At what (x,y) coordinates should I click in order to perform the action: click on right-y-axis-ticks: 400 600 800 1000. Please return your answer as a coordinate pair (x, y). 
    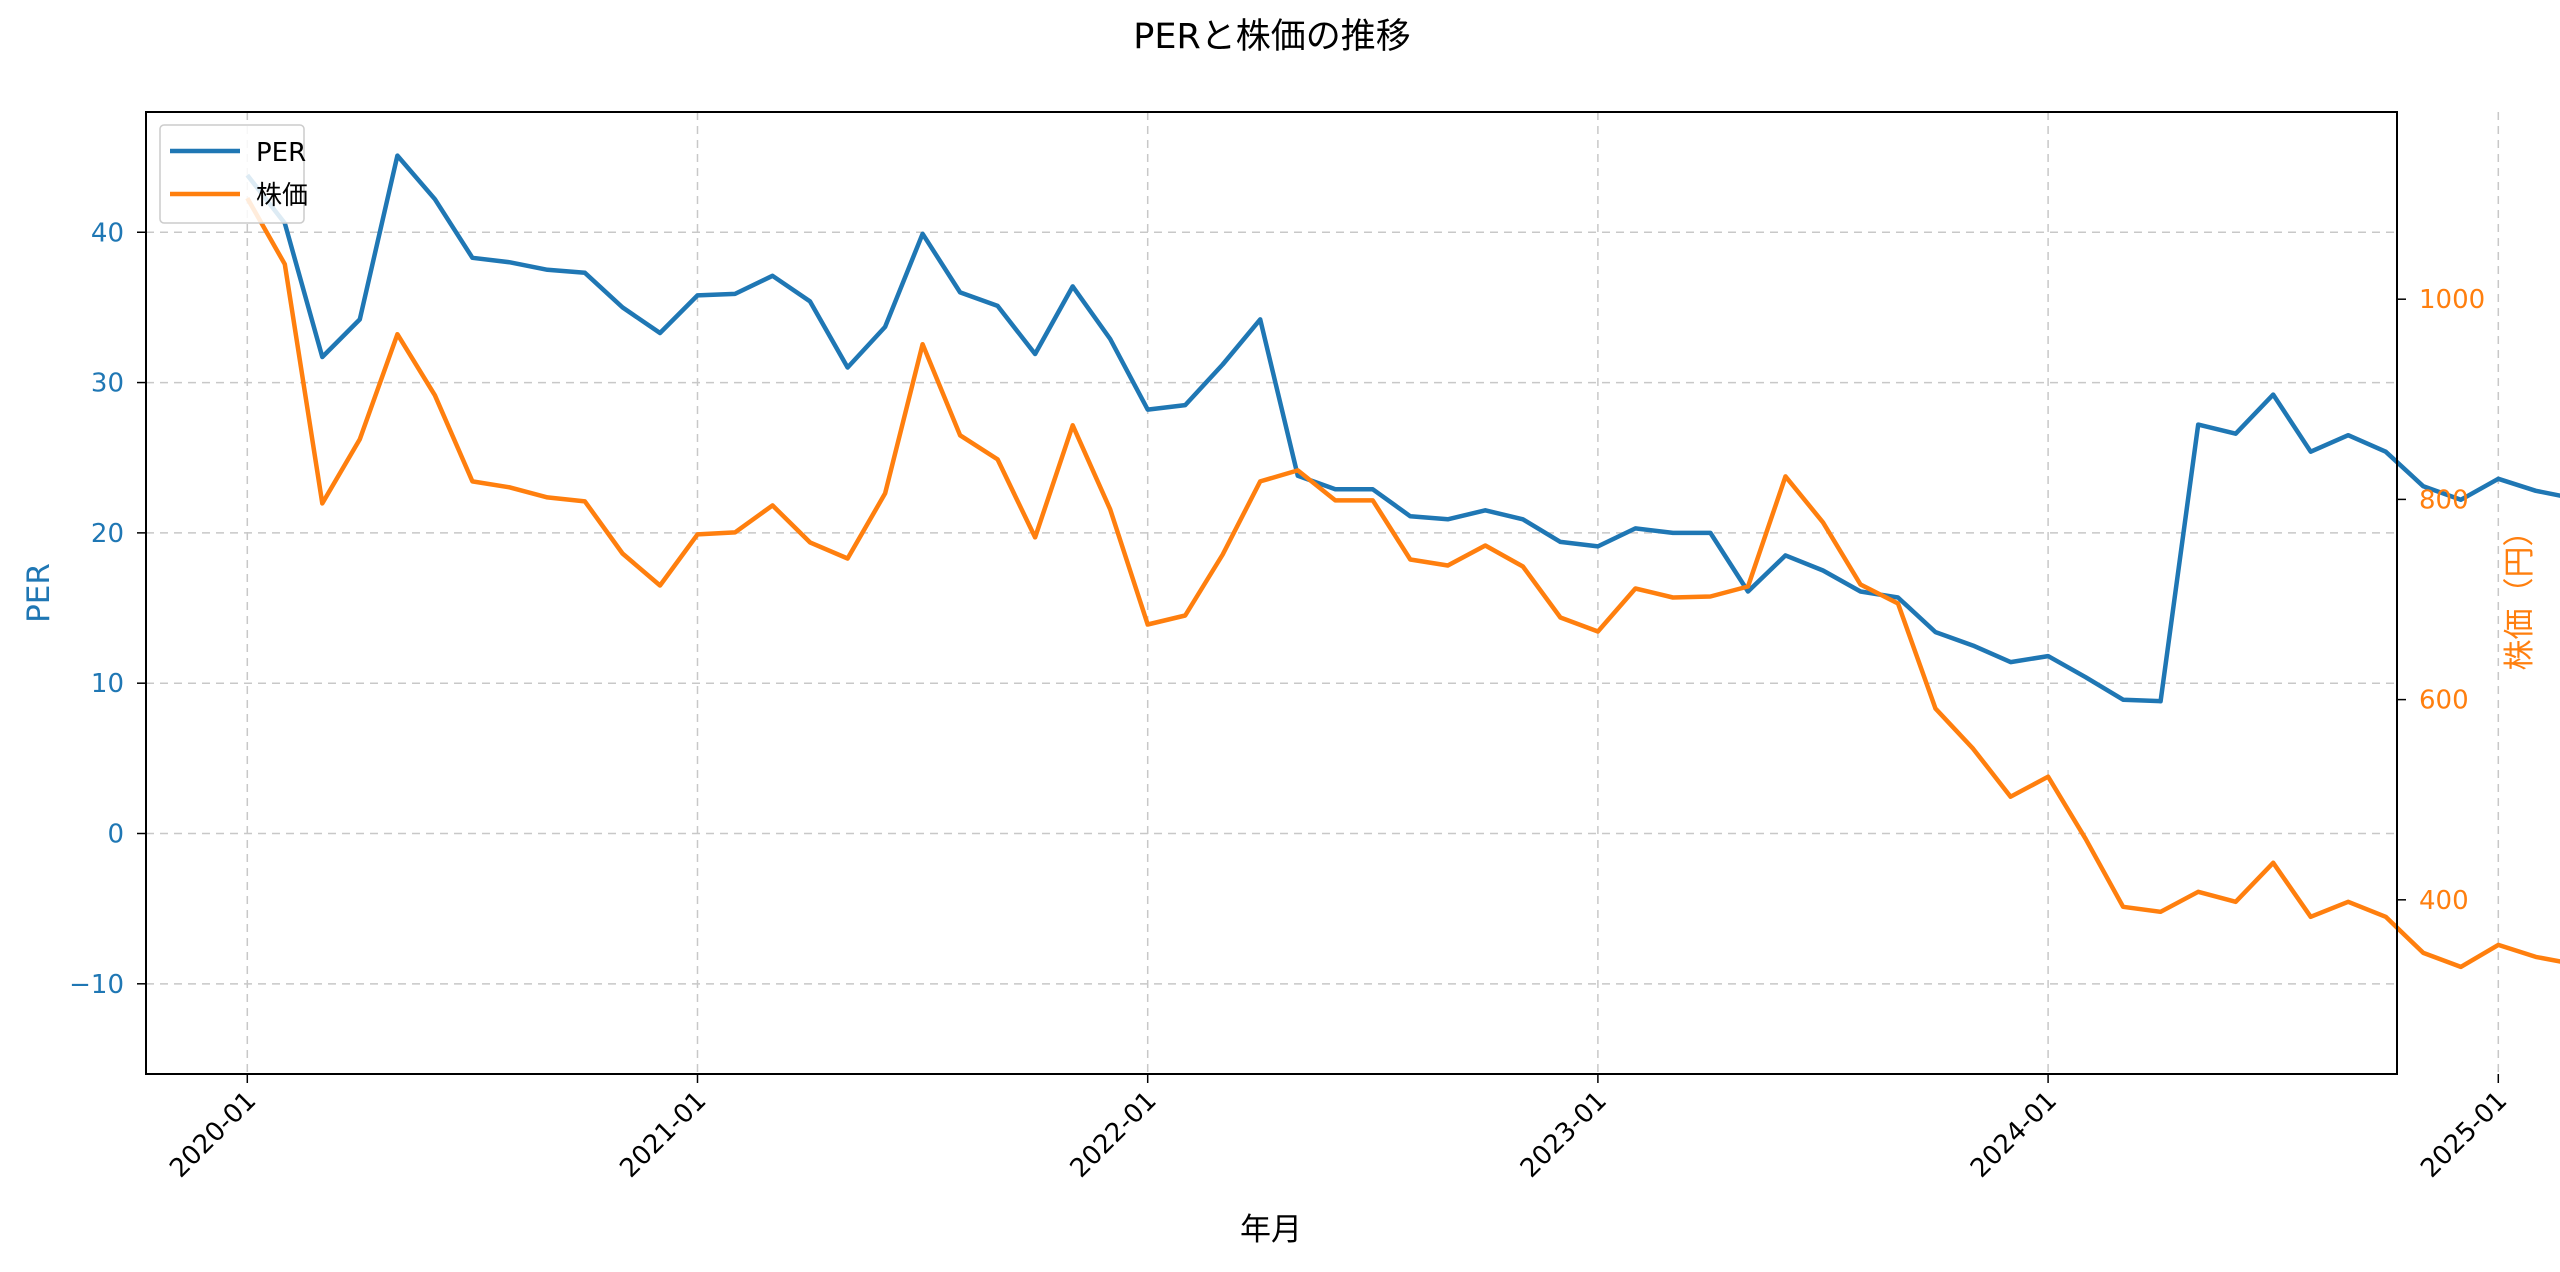
    Looking at the image, I should click on (2441, 600).